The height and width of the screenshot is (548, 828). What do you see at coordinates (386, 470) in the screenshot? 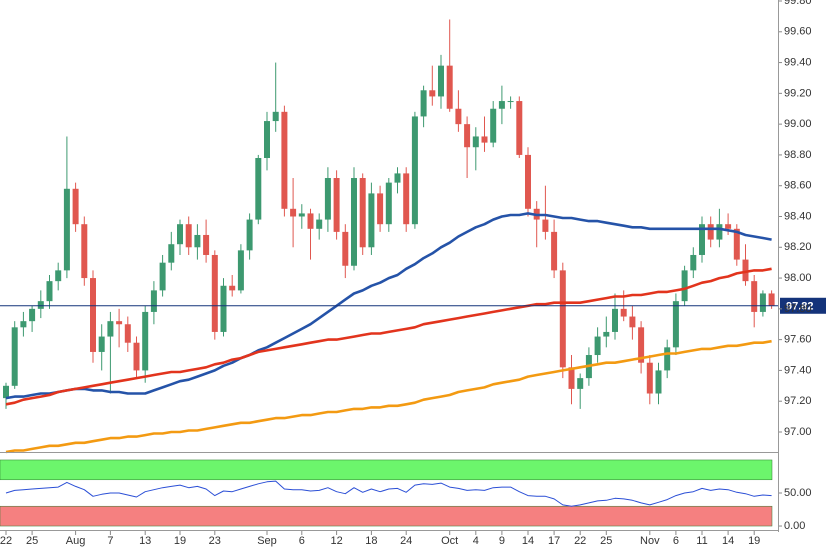
I see `zone-band` at bounding box center [386, 470].